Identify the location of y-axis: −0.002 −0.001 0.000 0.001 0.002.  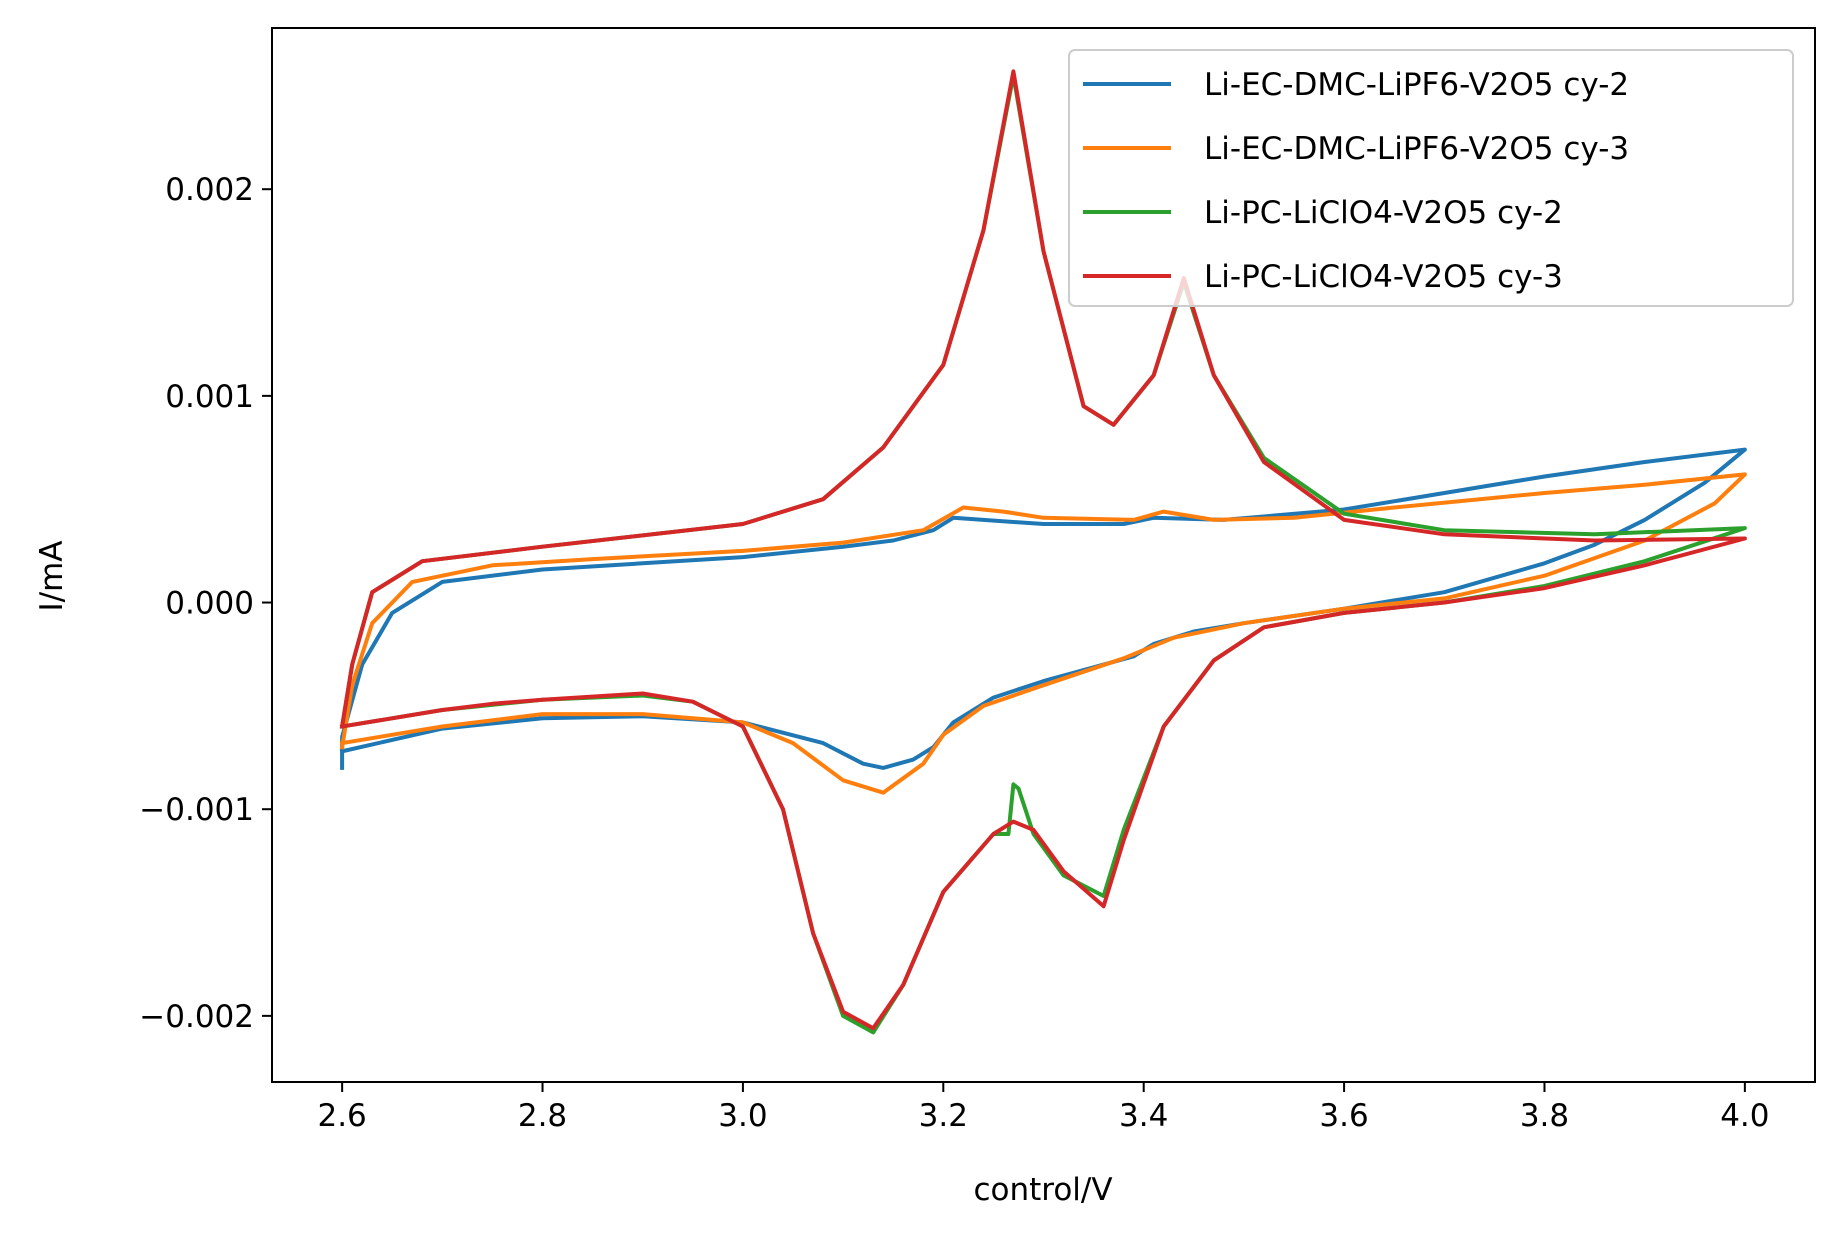
(205, 603).